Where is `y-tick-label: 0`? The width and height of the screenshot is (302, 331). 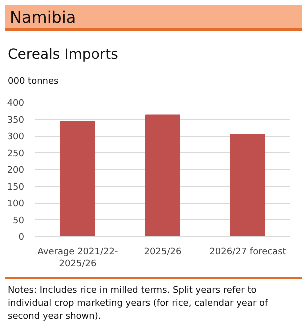
y-tick-label: 0 is located at coordinates (21, 238).